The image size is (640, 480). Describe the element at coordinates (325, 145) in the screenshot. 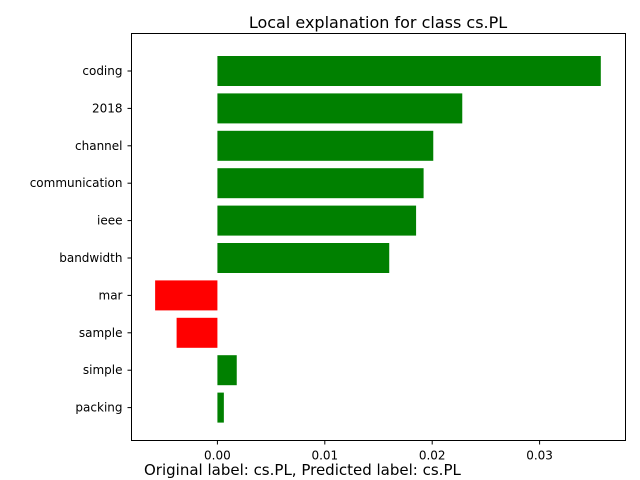

I see `bar-channel` at that location.